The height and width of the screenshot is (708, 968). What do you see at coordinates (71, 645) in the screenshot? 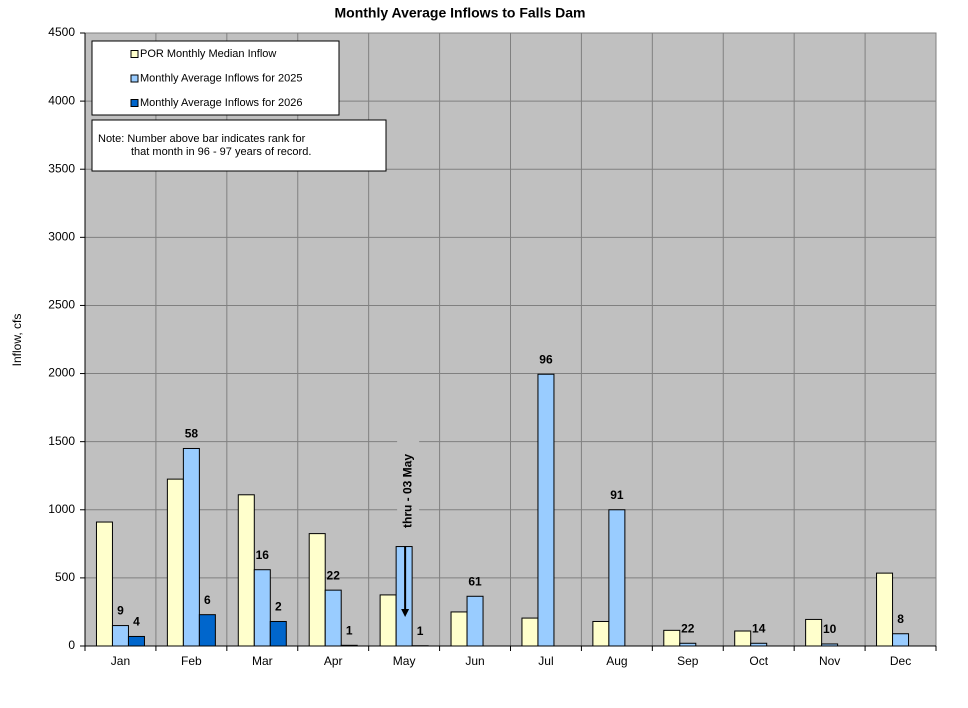
I see `y-tick-label: 0` at bounding box center [71, 645].